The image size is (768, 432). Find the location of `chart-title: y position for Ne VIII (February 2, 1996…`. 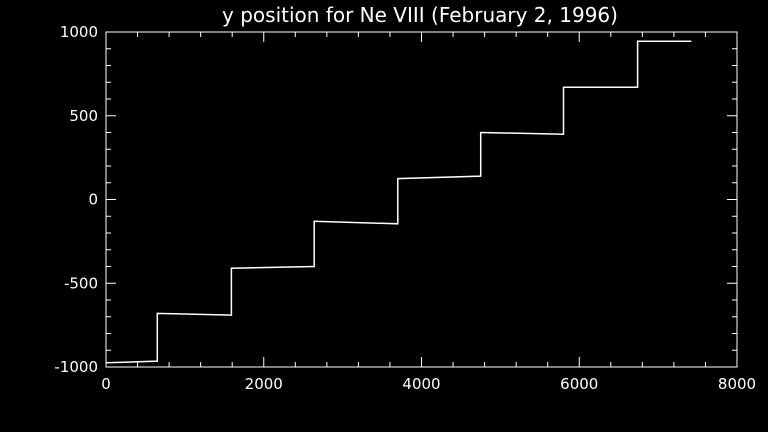

chart-title: y position for Ne VIII (February 2, 1996… is located at coordinates (420, 15).